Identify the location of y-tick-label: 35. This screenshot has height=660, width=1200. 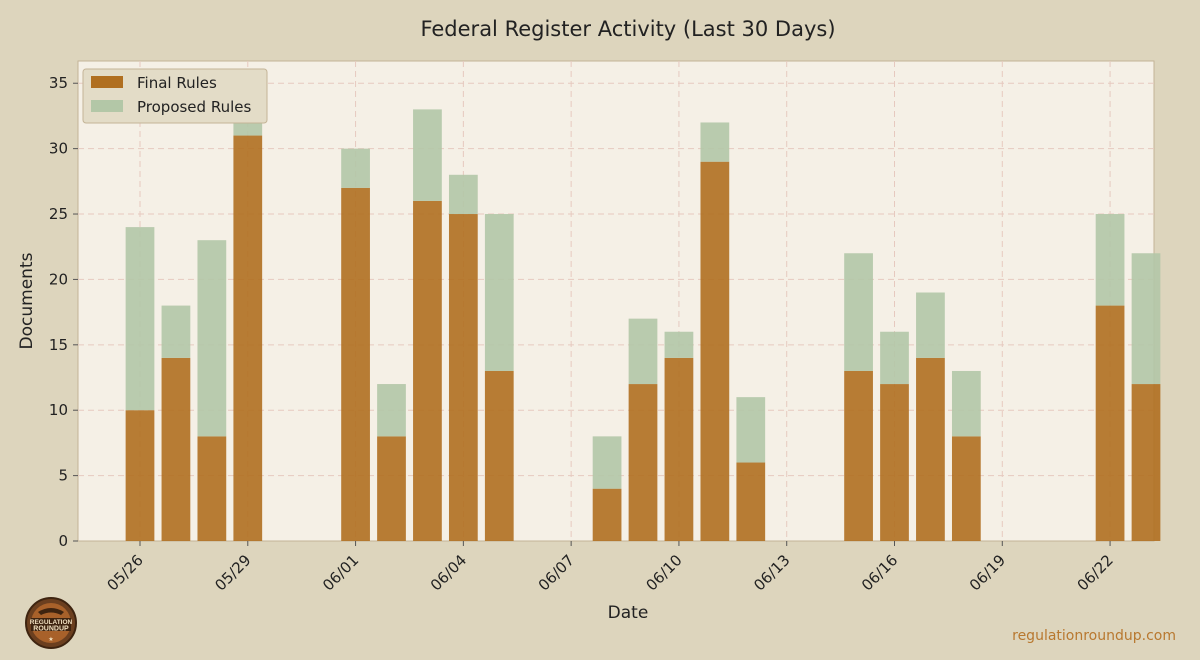
(58, 83).